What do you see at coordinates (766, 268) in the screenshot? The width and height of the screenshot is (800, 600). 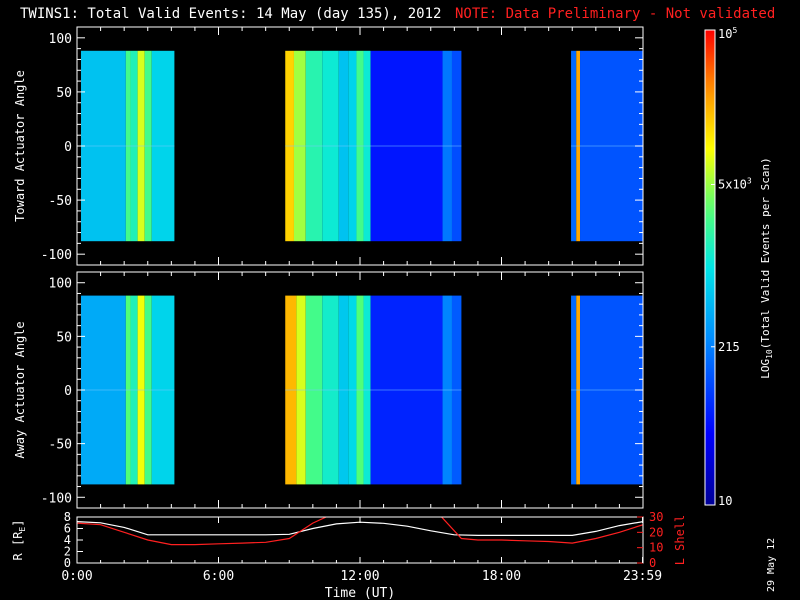 I see `colorbar-label: LOG10(Total Valid Events per Scan)` at bounding box center [766, 268].